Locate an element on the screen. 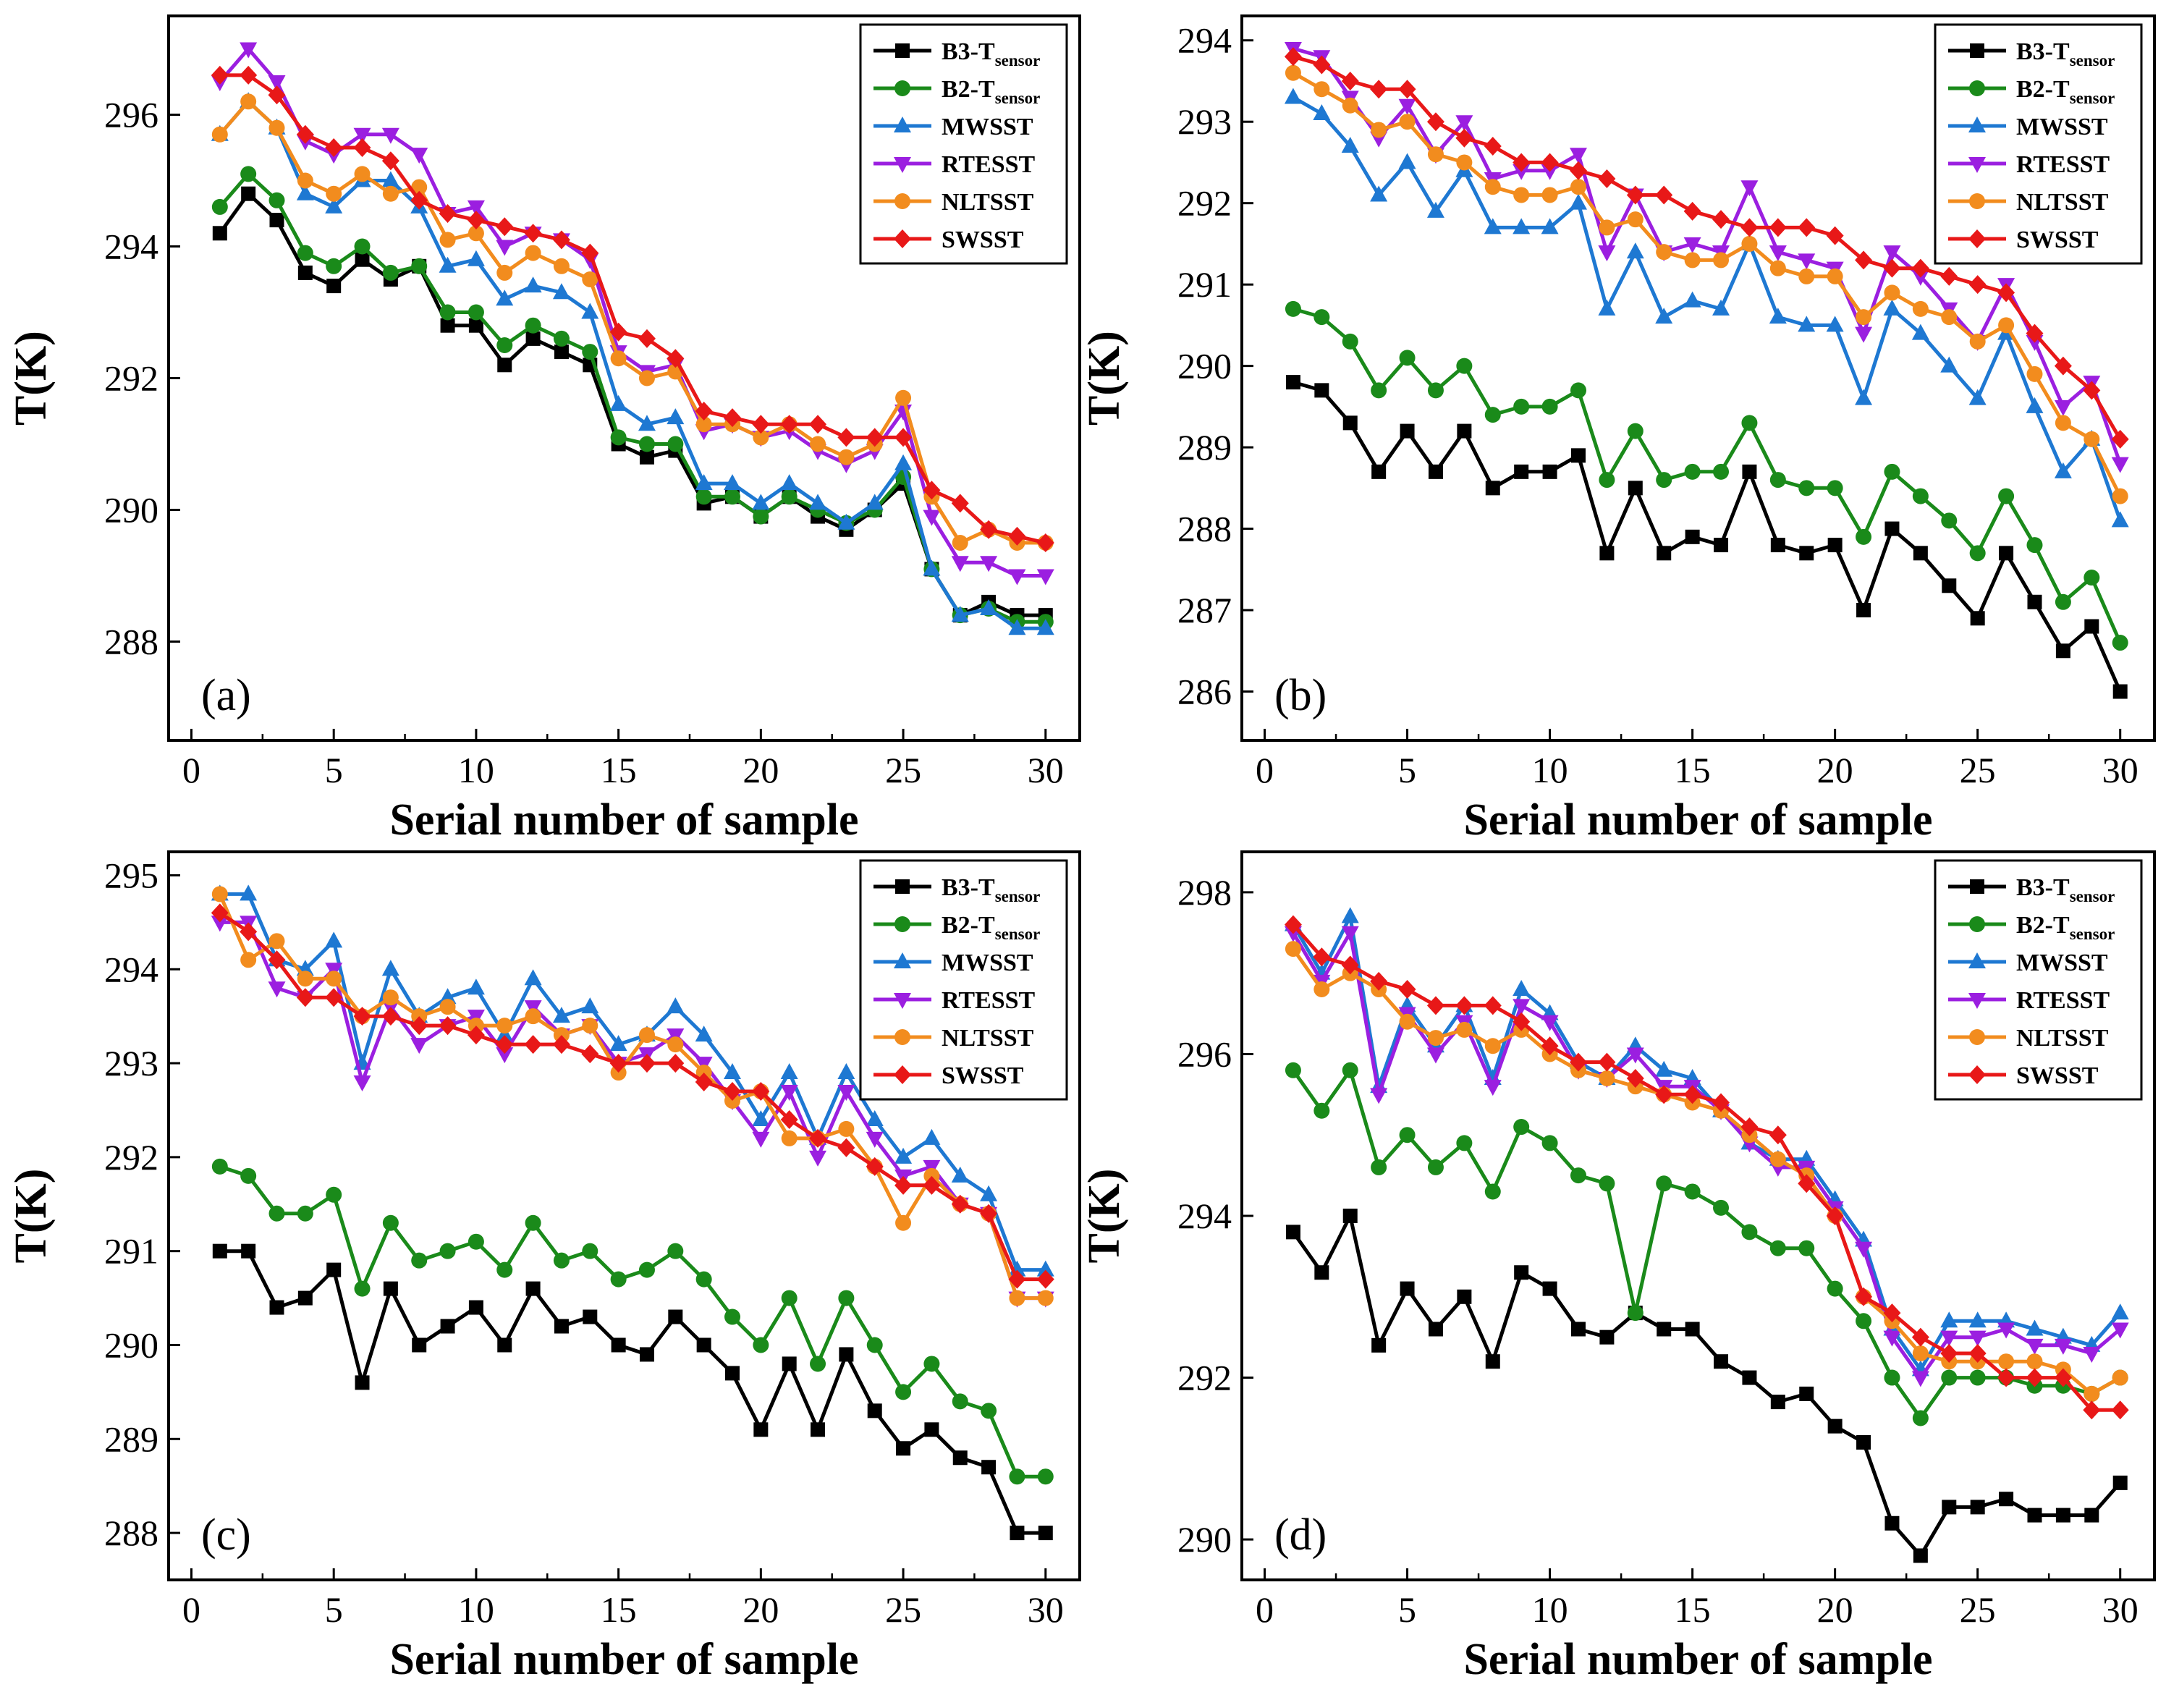 The height and width of the screenshot is (1708, 2166). legend-label: RTESST is located at coordinates (989, 164).